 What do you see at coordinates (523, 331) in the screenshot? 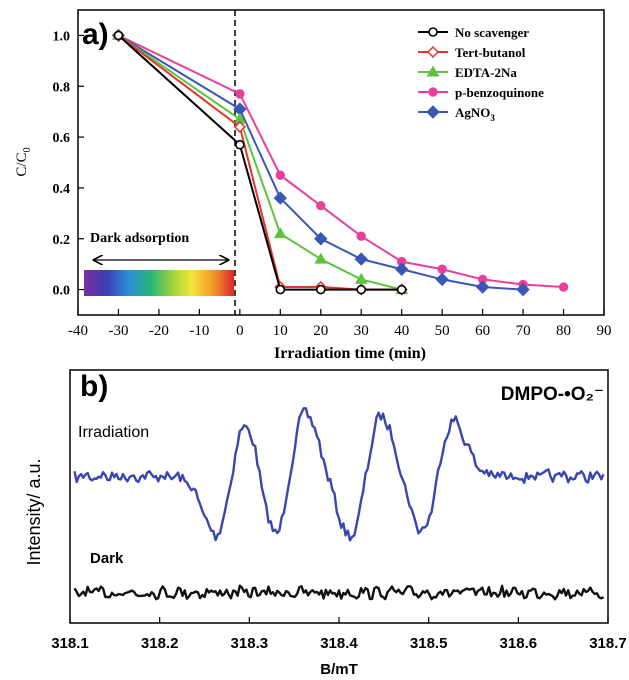
I see `a-x-tick-label: 70` at bounding box center [523, 331].